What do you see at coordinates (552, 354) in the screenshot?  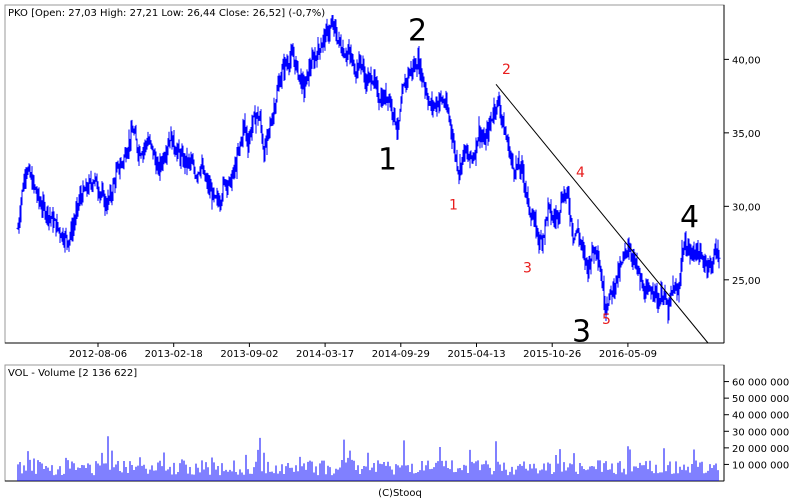 I see `price-x-tick-label: 2015-10-26` at bounding box center [552, 354].